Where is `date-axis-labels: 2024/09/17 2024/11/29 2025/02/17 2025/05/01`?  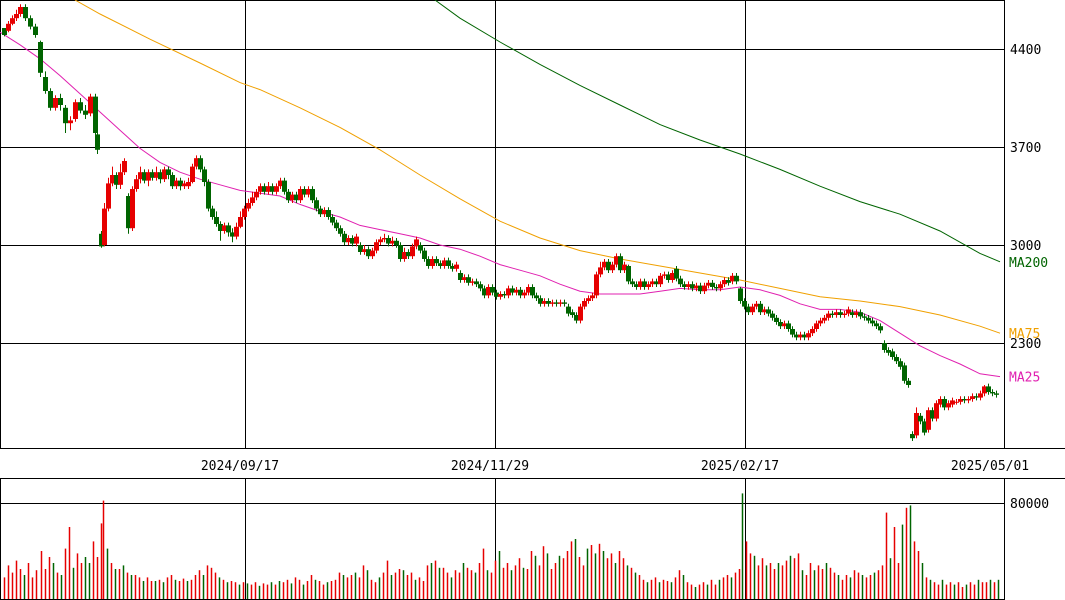
date-axis-labels: 2024/09/17 2024/11/29 2025/02/17 2025/05/01 is located at coordinates (615, 466).